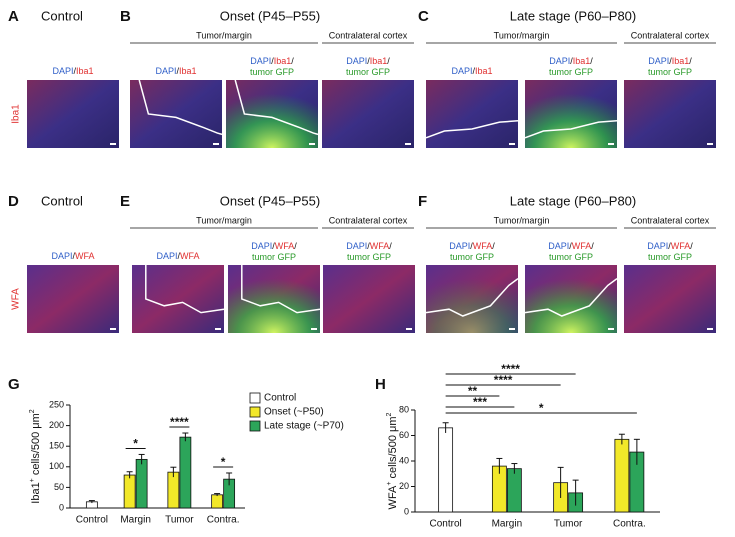 The height and width of the screenshot is (537, 735). What do you see at coordinates (573, 15) in the screenshot?
I see `panel-title: Late stage (P60–P80)` at bounding box center [573, 15].